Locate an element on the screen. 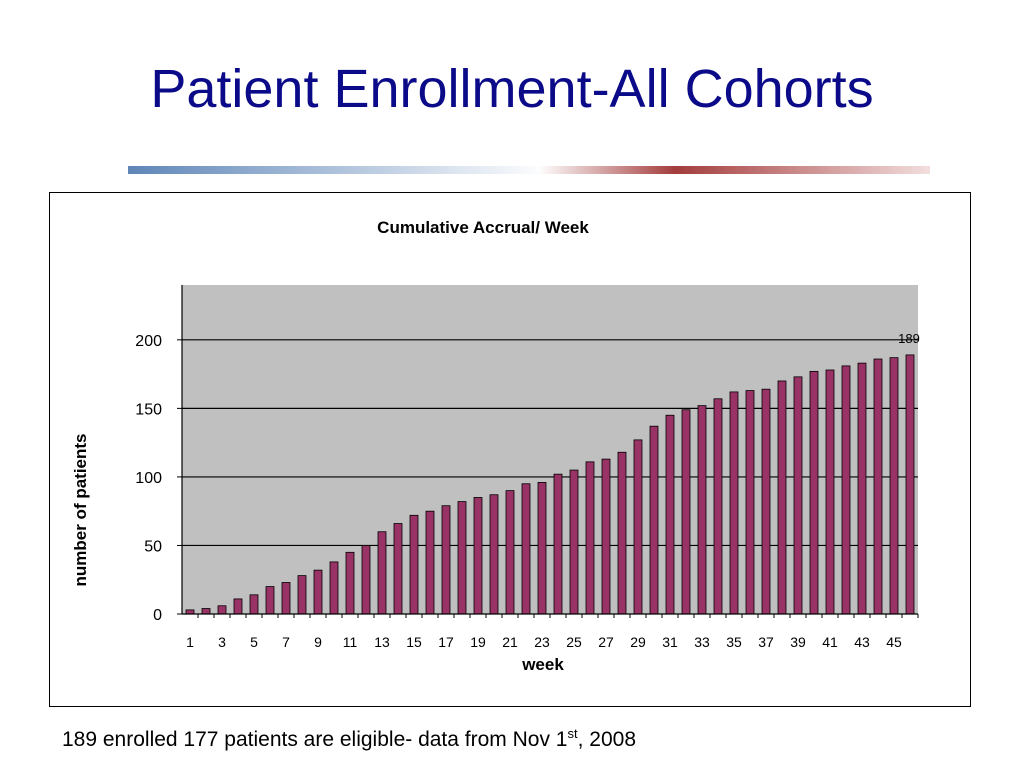  x-tick-label: 7 is located at coordinates (286, 642).